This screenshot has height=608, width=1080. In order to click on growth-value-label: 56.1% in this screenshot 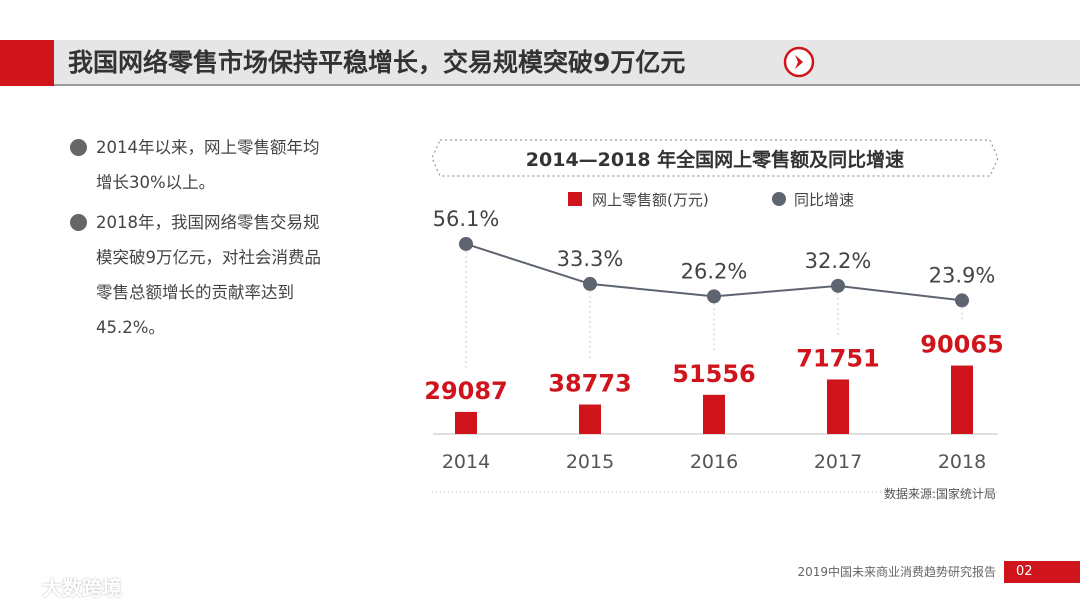, I will do `click(466, 219)`.